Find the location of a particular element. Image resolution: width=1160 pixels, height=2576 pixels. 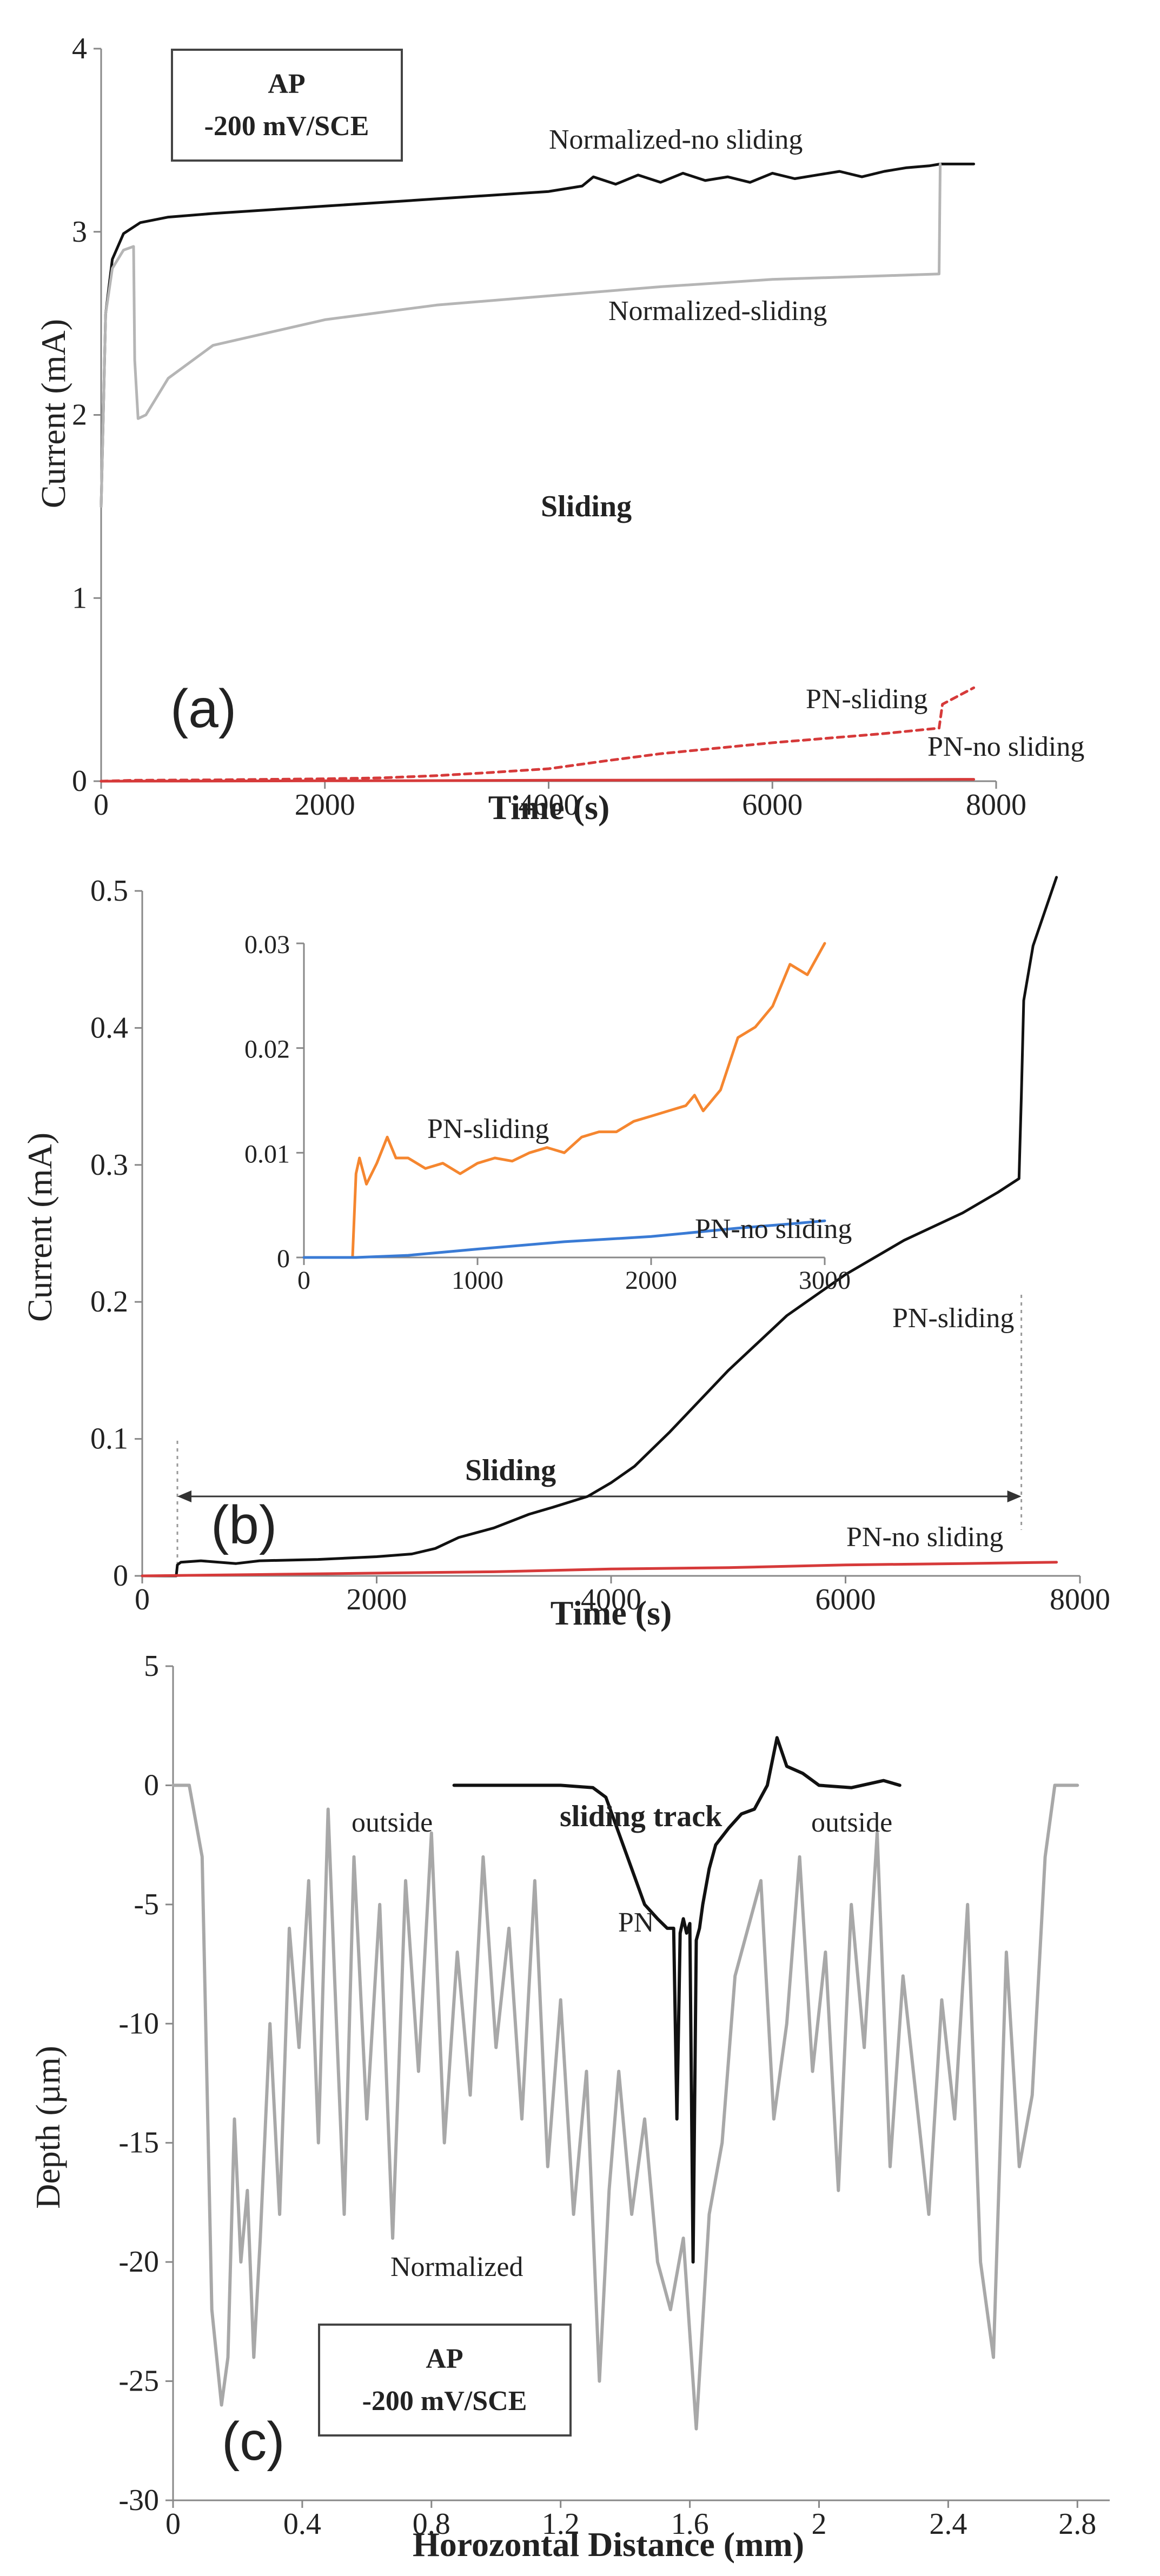

panel-b-x-tick-label: 2000 is located at coordinates (377, 1599).